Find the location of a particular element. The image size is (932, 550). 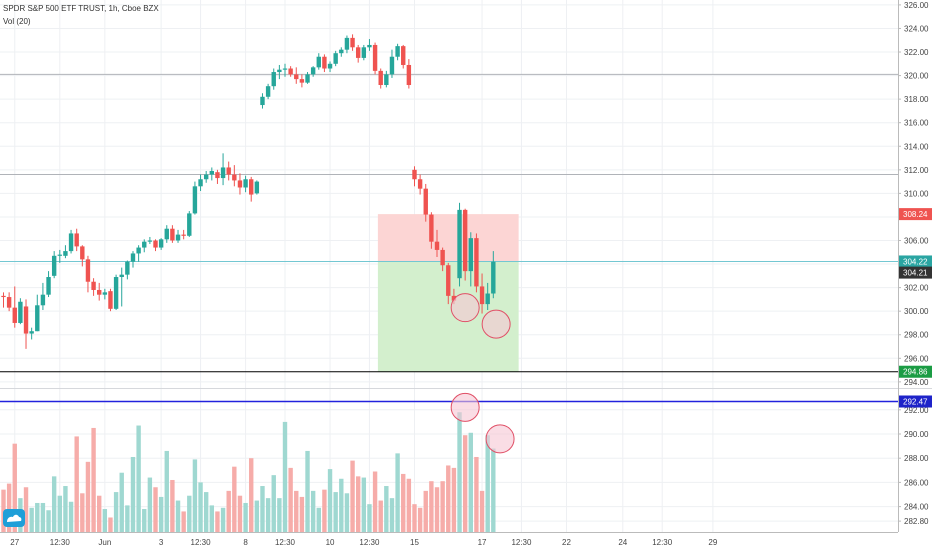

price-tick-label: 316.00 is located at coordinates (916, 123).